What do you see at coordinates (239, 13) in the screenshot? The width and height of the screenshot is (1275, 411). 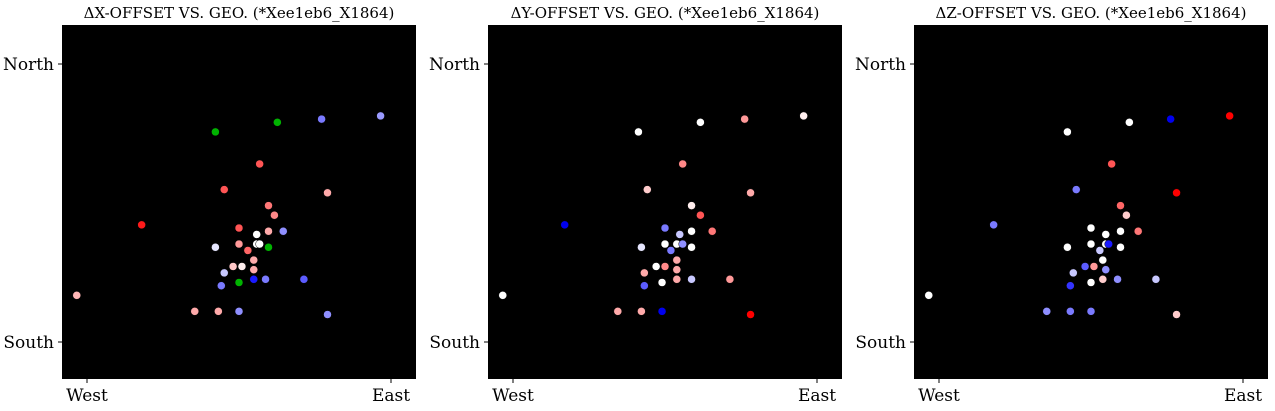 I see `chart-title: ΔX-OFFSET VS. GEO. (*Xee1eb6_X1864)` at bounding box center [239, 13].